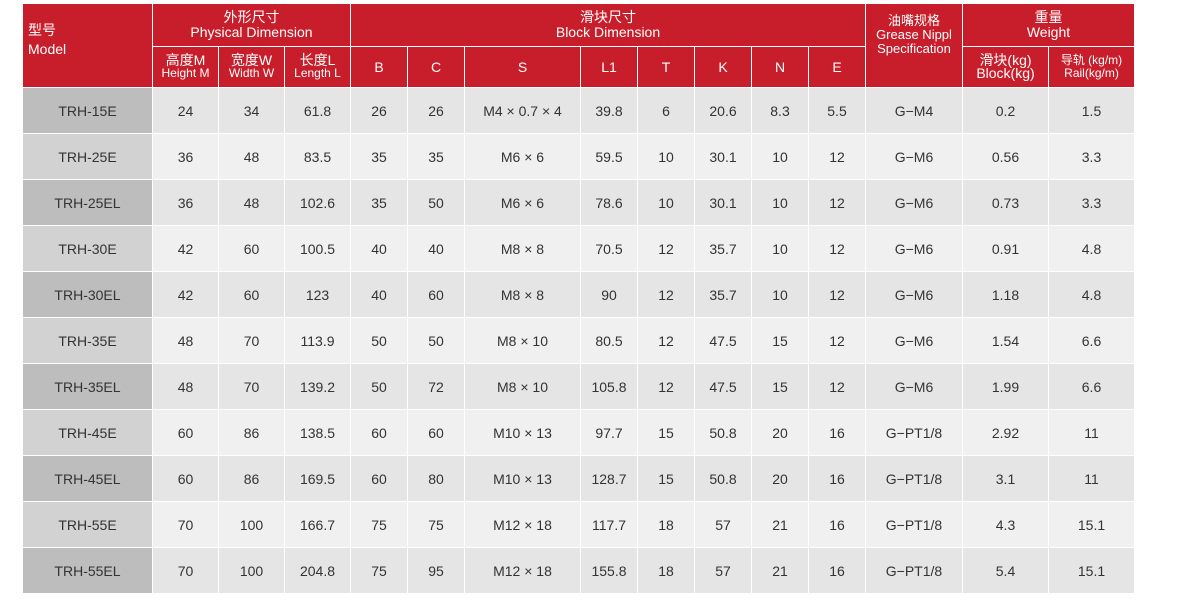  What do you see at coordinates (1091, 478) in the screenshot?
I see `cell-rail-weight: 11` at bounding box center [1091, 478].